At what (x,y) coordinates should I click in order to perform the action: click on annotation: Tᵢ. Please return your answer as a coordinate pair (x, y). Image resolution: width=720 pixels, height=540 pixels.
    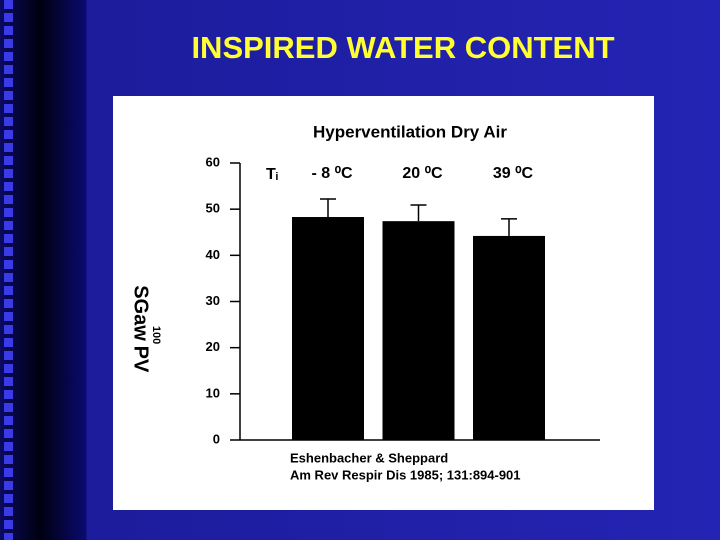
    Looking at the image, I should click on (272, 174).